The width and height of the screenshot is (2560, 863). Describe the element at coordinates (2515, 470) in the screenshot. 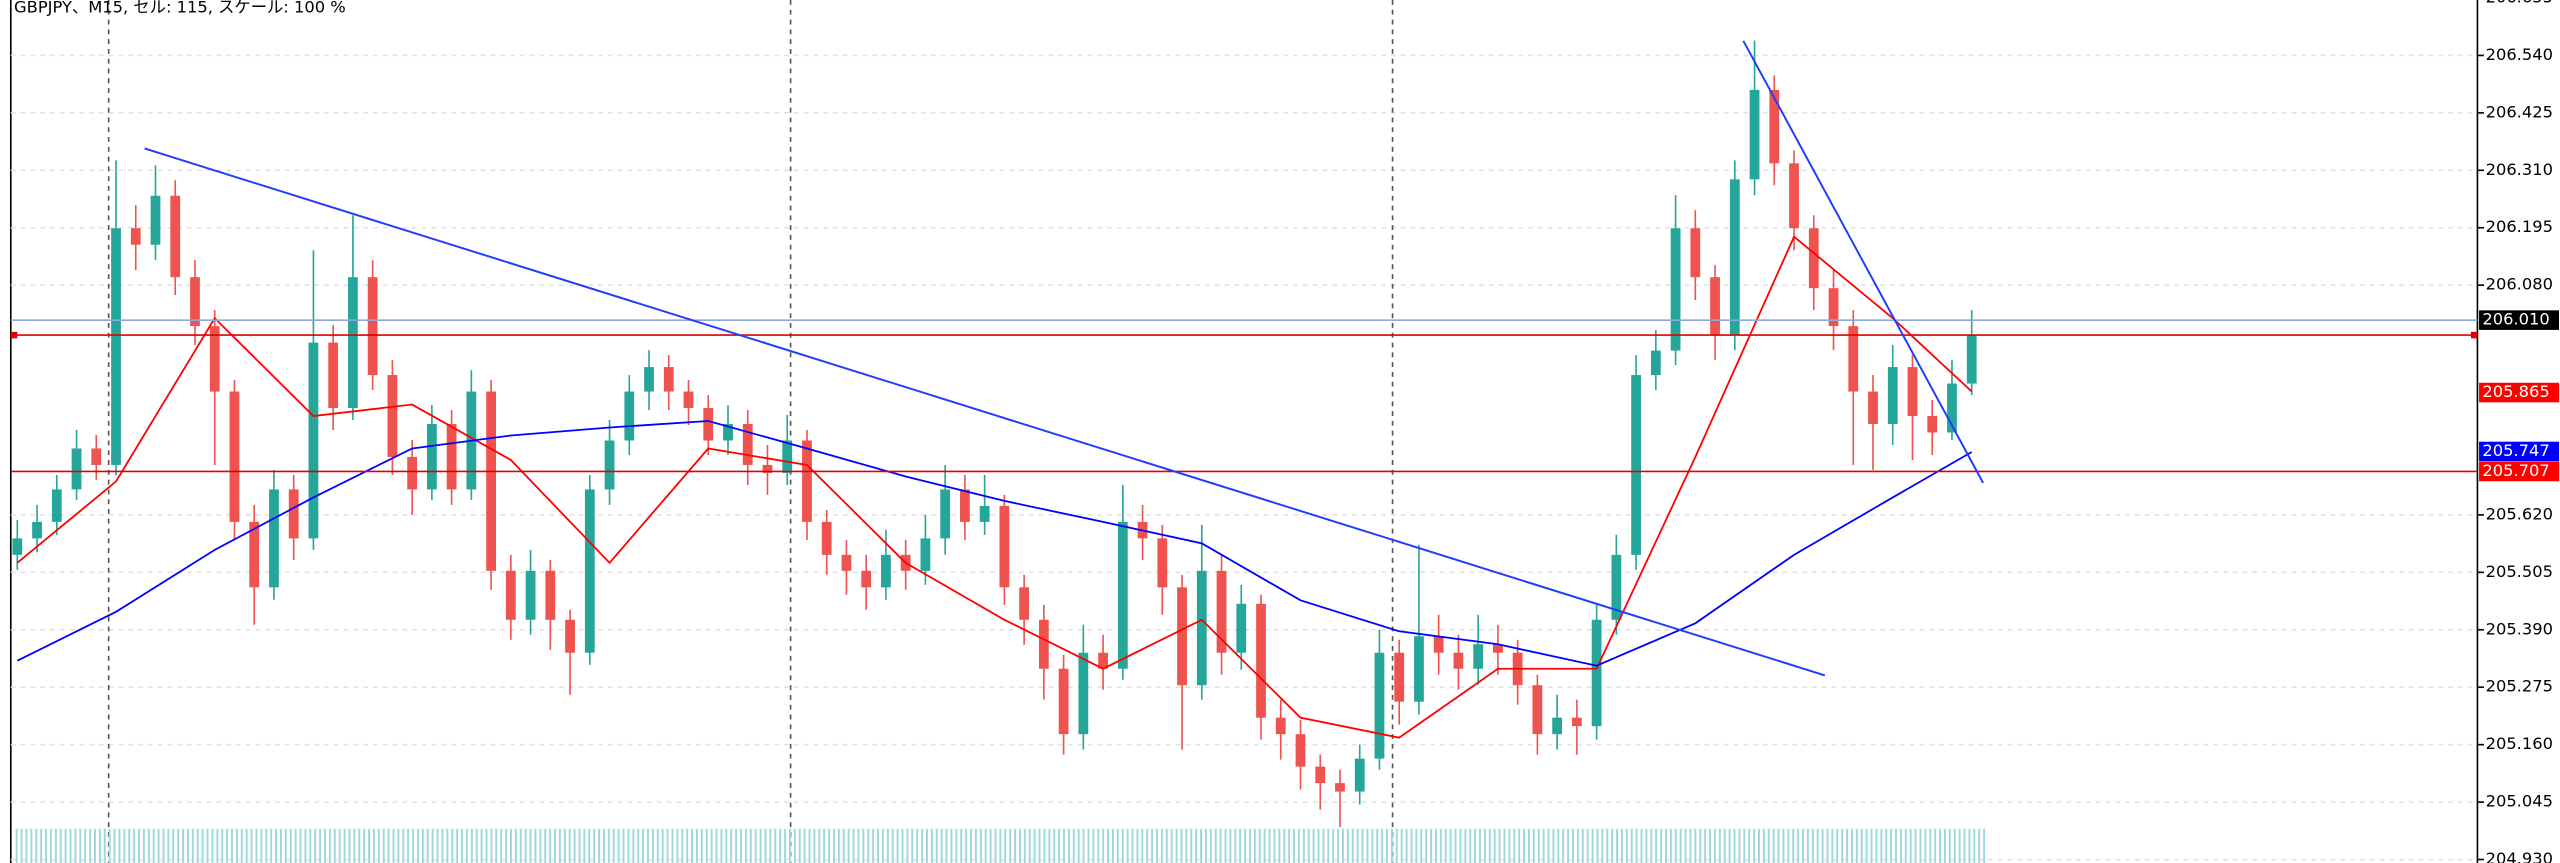

I see `price-tag-label: 205.707` at that location.